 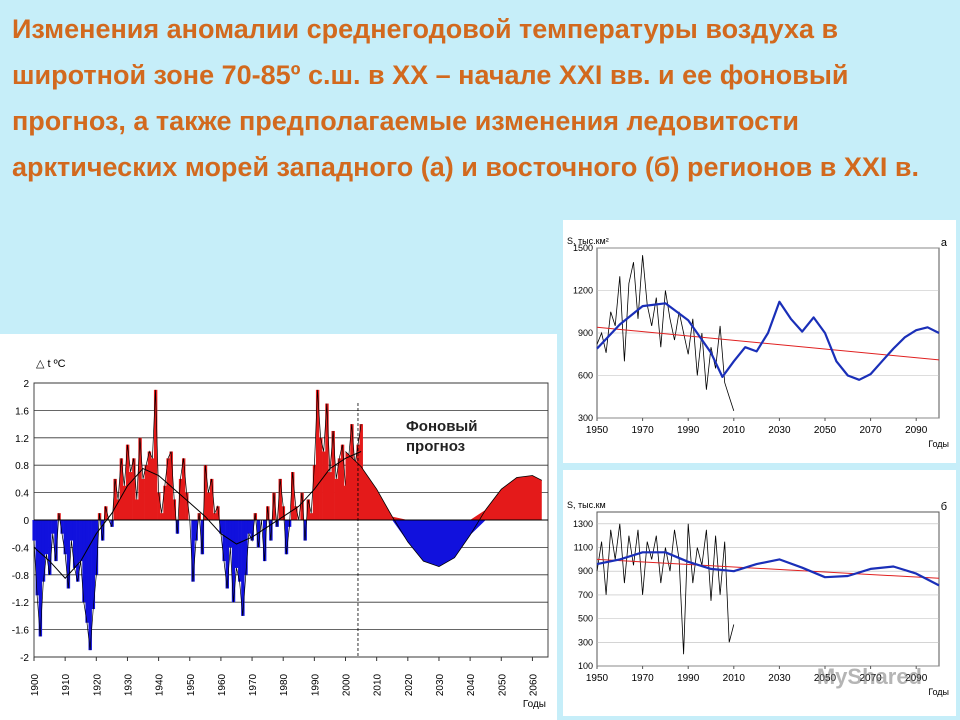 What do you see at coordinates (22, 411) in the screenshot?
I see `y-tick-label: 1.6` at bounding box center [22, 411].